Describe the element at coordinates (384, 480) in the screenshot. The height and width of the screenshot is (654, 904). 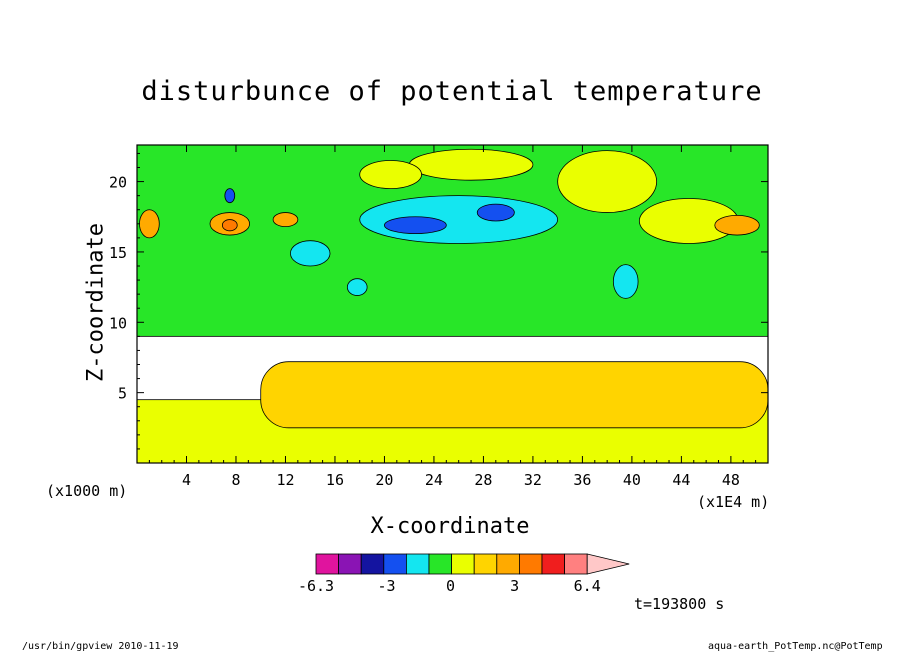
I see `x-tick-label-20: 20` at that location.